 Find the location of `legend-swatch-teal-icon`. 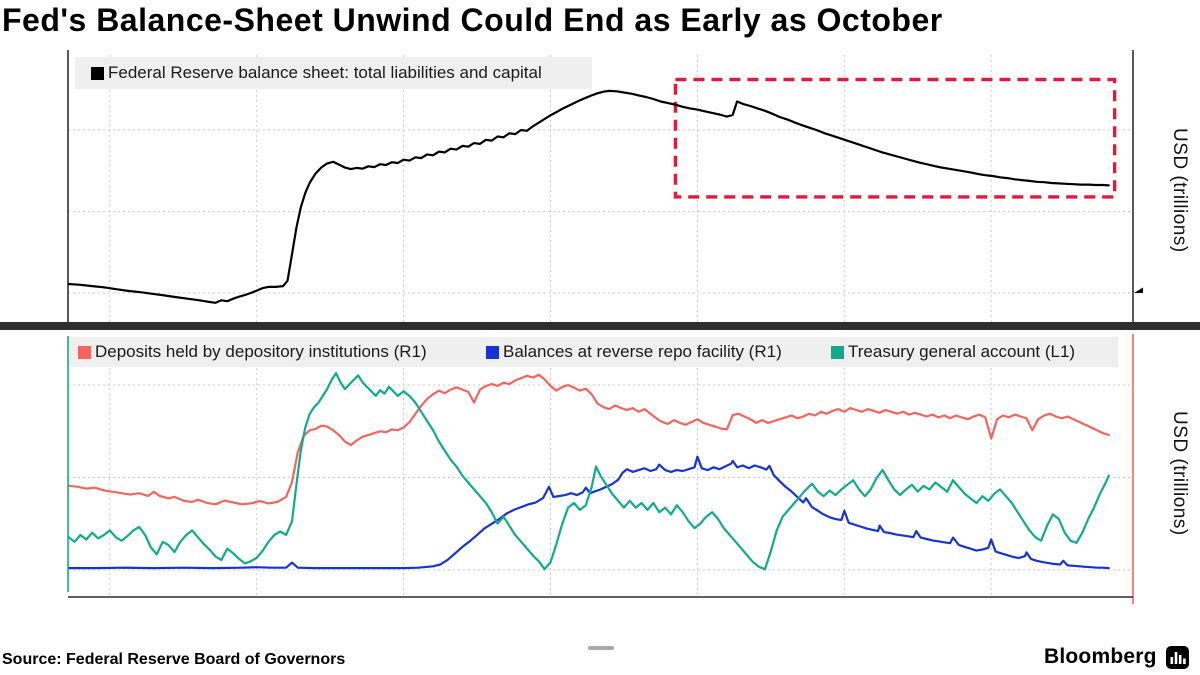

legend-swatch-teal-icon is located at coordinates (837, 352).